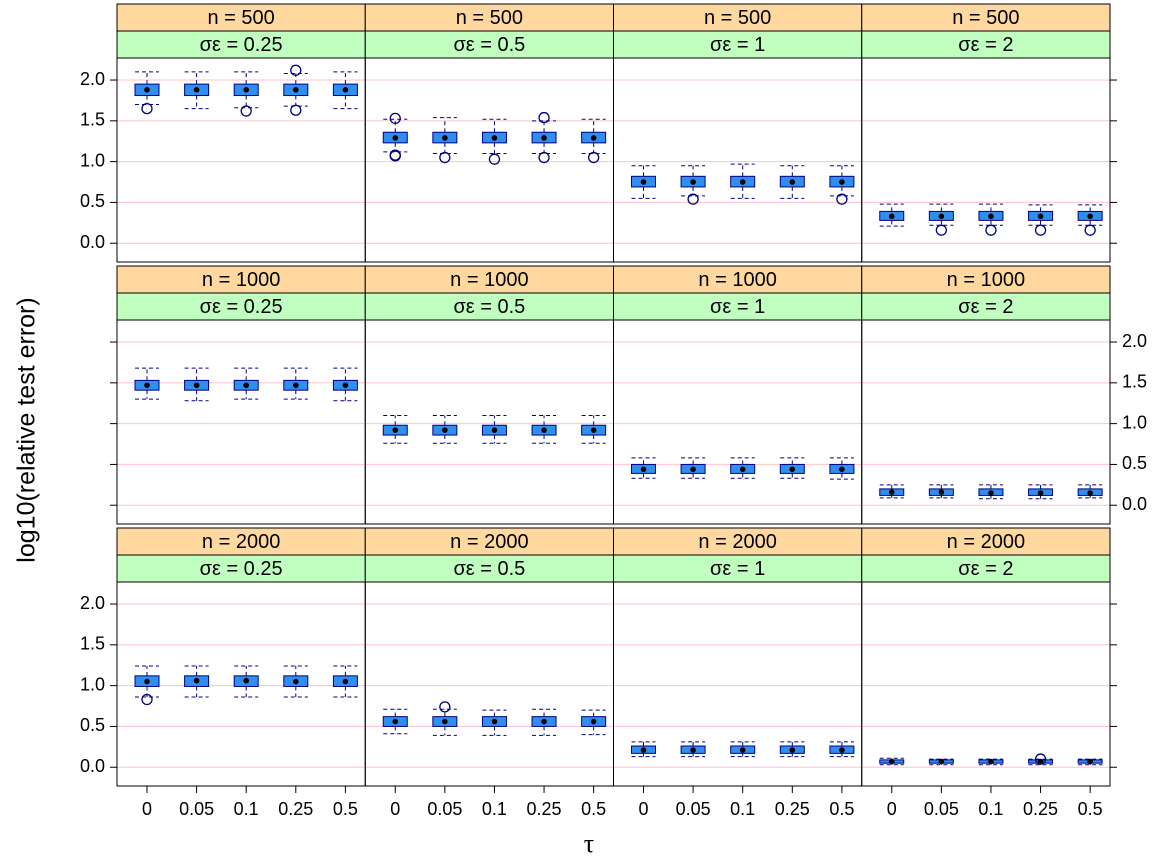 The image size is (1170, 863). I want to click on strip-label: σε = 2, so click(985, 569).